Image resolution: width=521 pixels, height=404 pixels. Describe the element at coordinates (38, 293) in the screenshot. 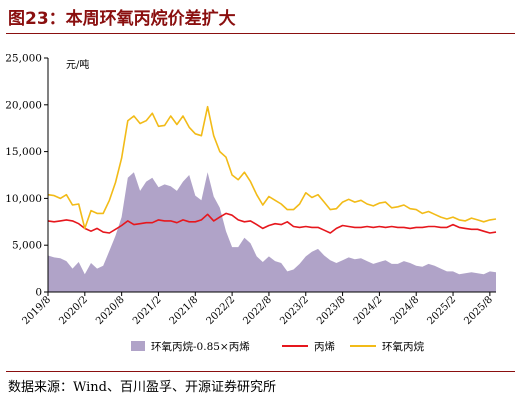

I see `y-tick-label: 0` at that location.